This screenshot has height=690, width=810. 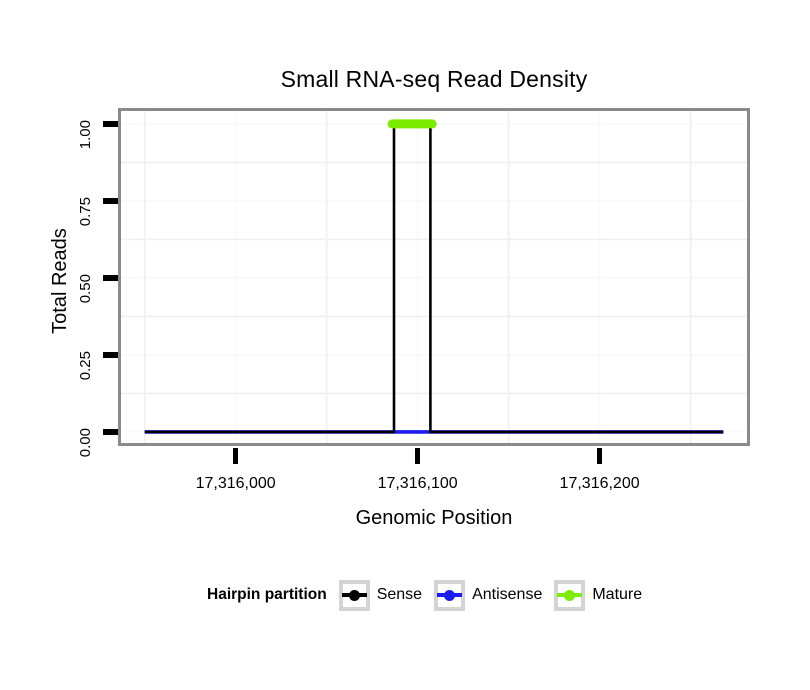 I want to click on legend-key-sense-icon, so click(x=354, y=595).